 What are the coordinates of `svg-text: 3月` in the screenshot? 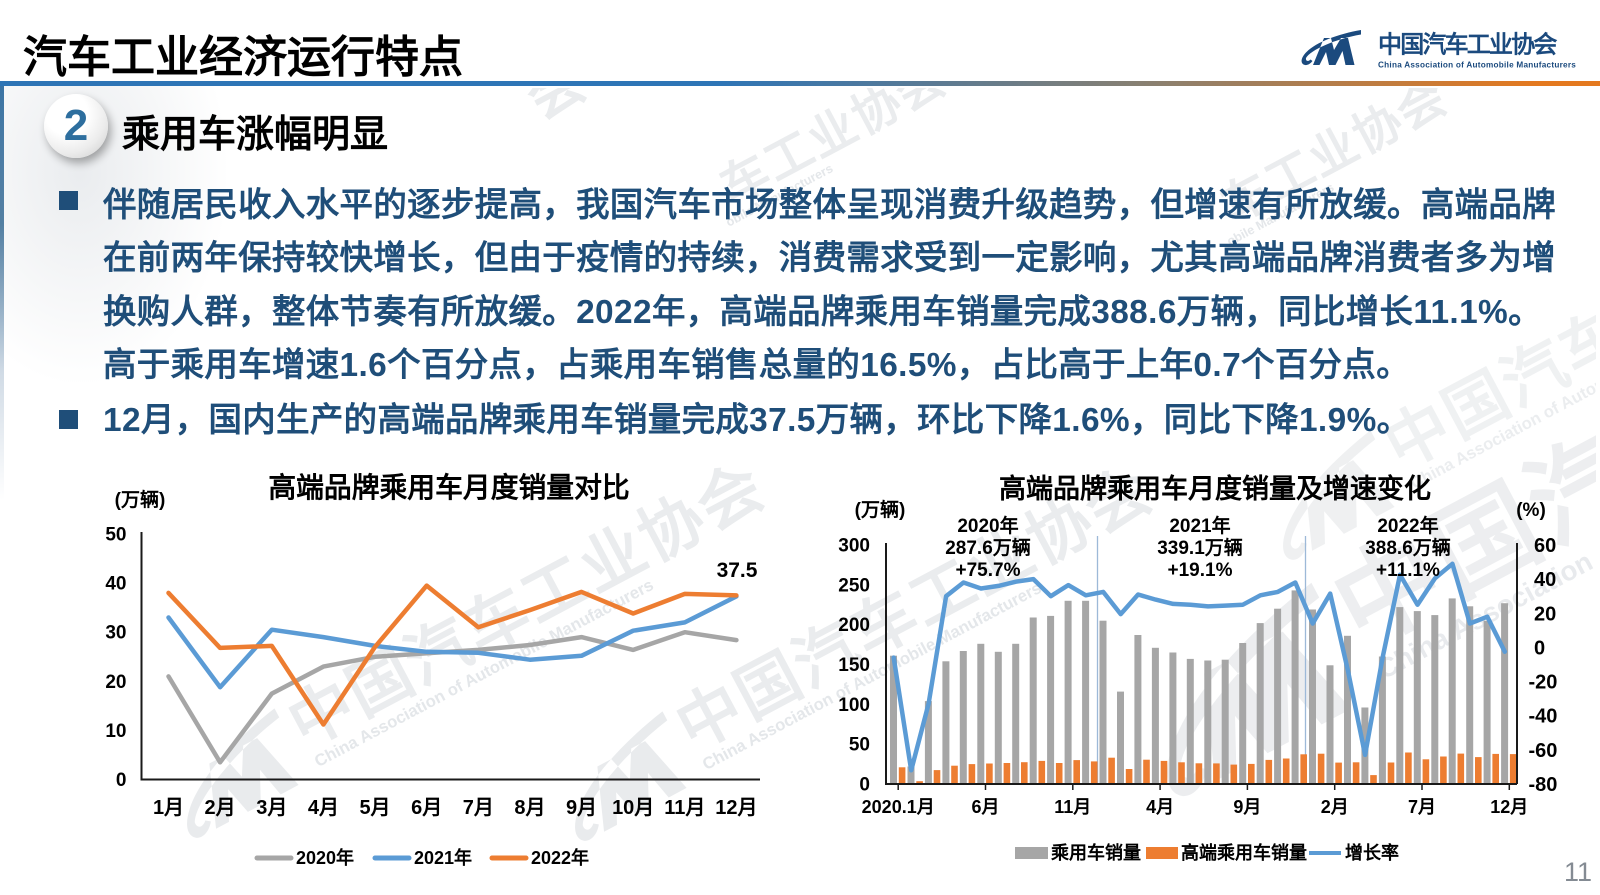 It's located at (271, 808).